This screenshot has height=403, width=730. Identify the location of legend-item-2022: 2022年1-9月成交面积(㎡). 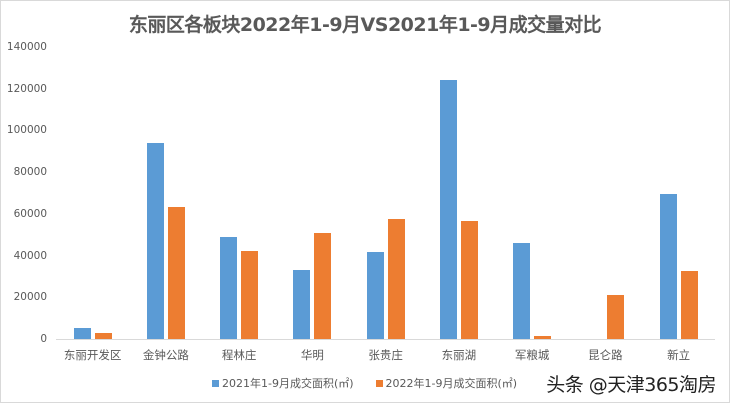
(446, 383).